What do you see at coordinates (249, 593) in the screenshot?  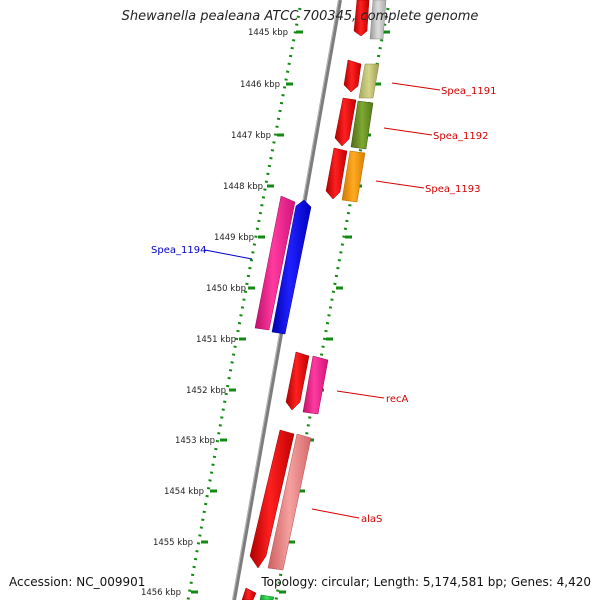 I see `gene-feature-red-bottom` at bounding box center [249, 593].